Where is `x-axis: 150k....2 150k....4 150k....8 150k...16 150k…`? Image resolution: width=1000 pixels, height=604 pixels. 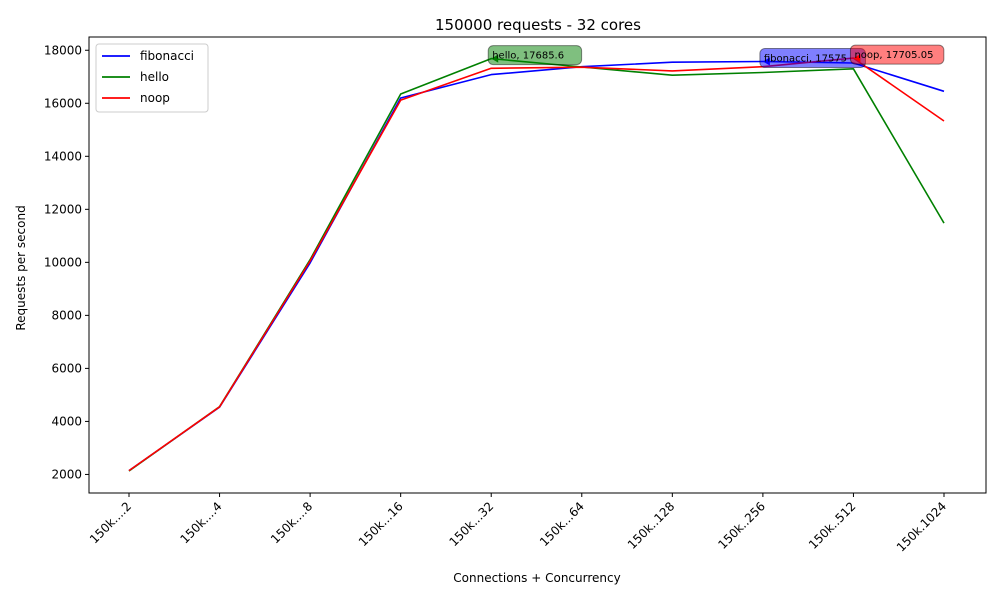 x-axis: 150k....2 150k....4 150k....8 150k...16 150k… is located at coordinates (518, 524).